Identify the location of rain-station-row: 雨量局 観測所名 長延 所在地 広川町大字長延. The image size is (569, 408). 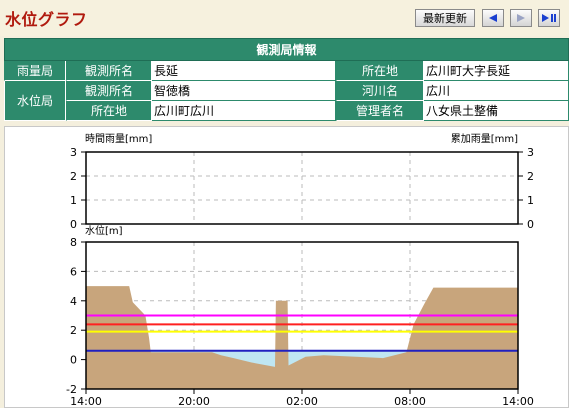
(286, 71).